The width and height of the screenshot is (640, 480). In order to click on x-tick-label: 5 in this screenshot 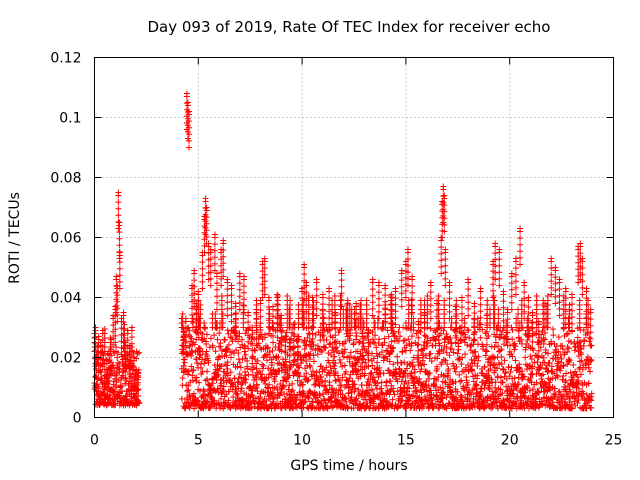, I will do `click(198, 441)`.